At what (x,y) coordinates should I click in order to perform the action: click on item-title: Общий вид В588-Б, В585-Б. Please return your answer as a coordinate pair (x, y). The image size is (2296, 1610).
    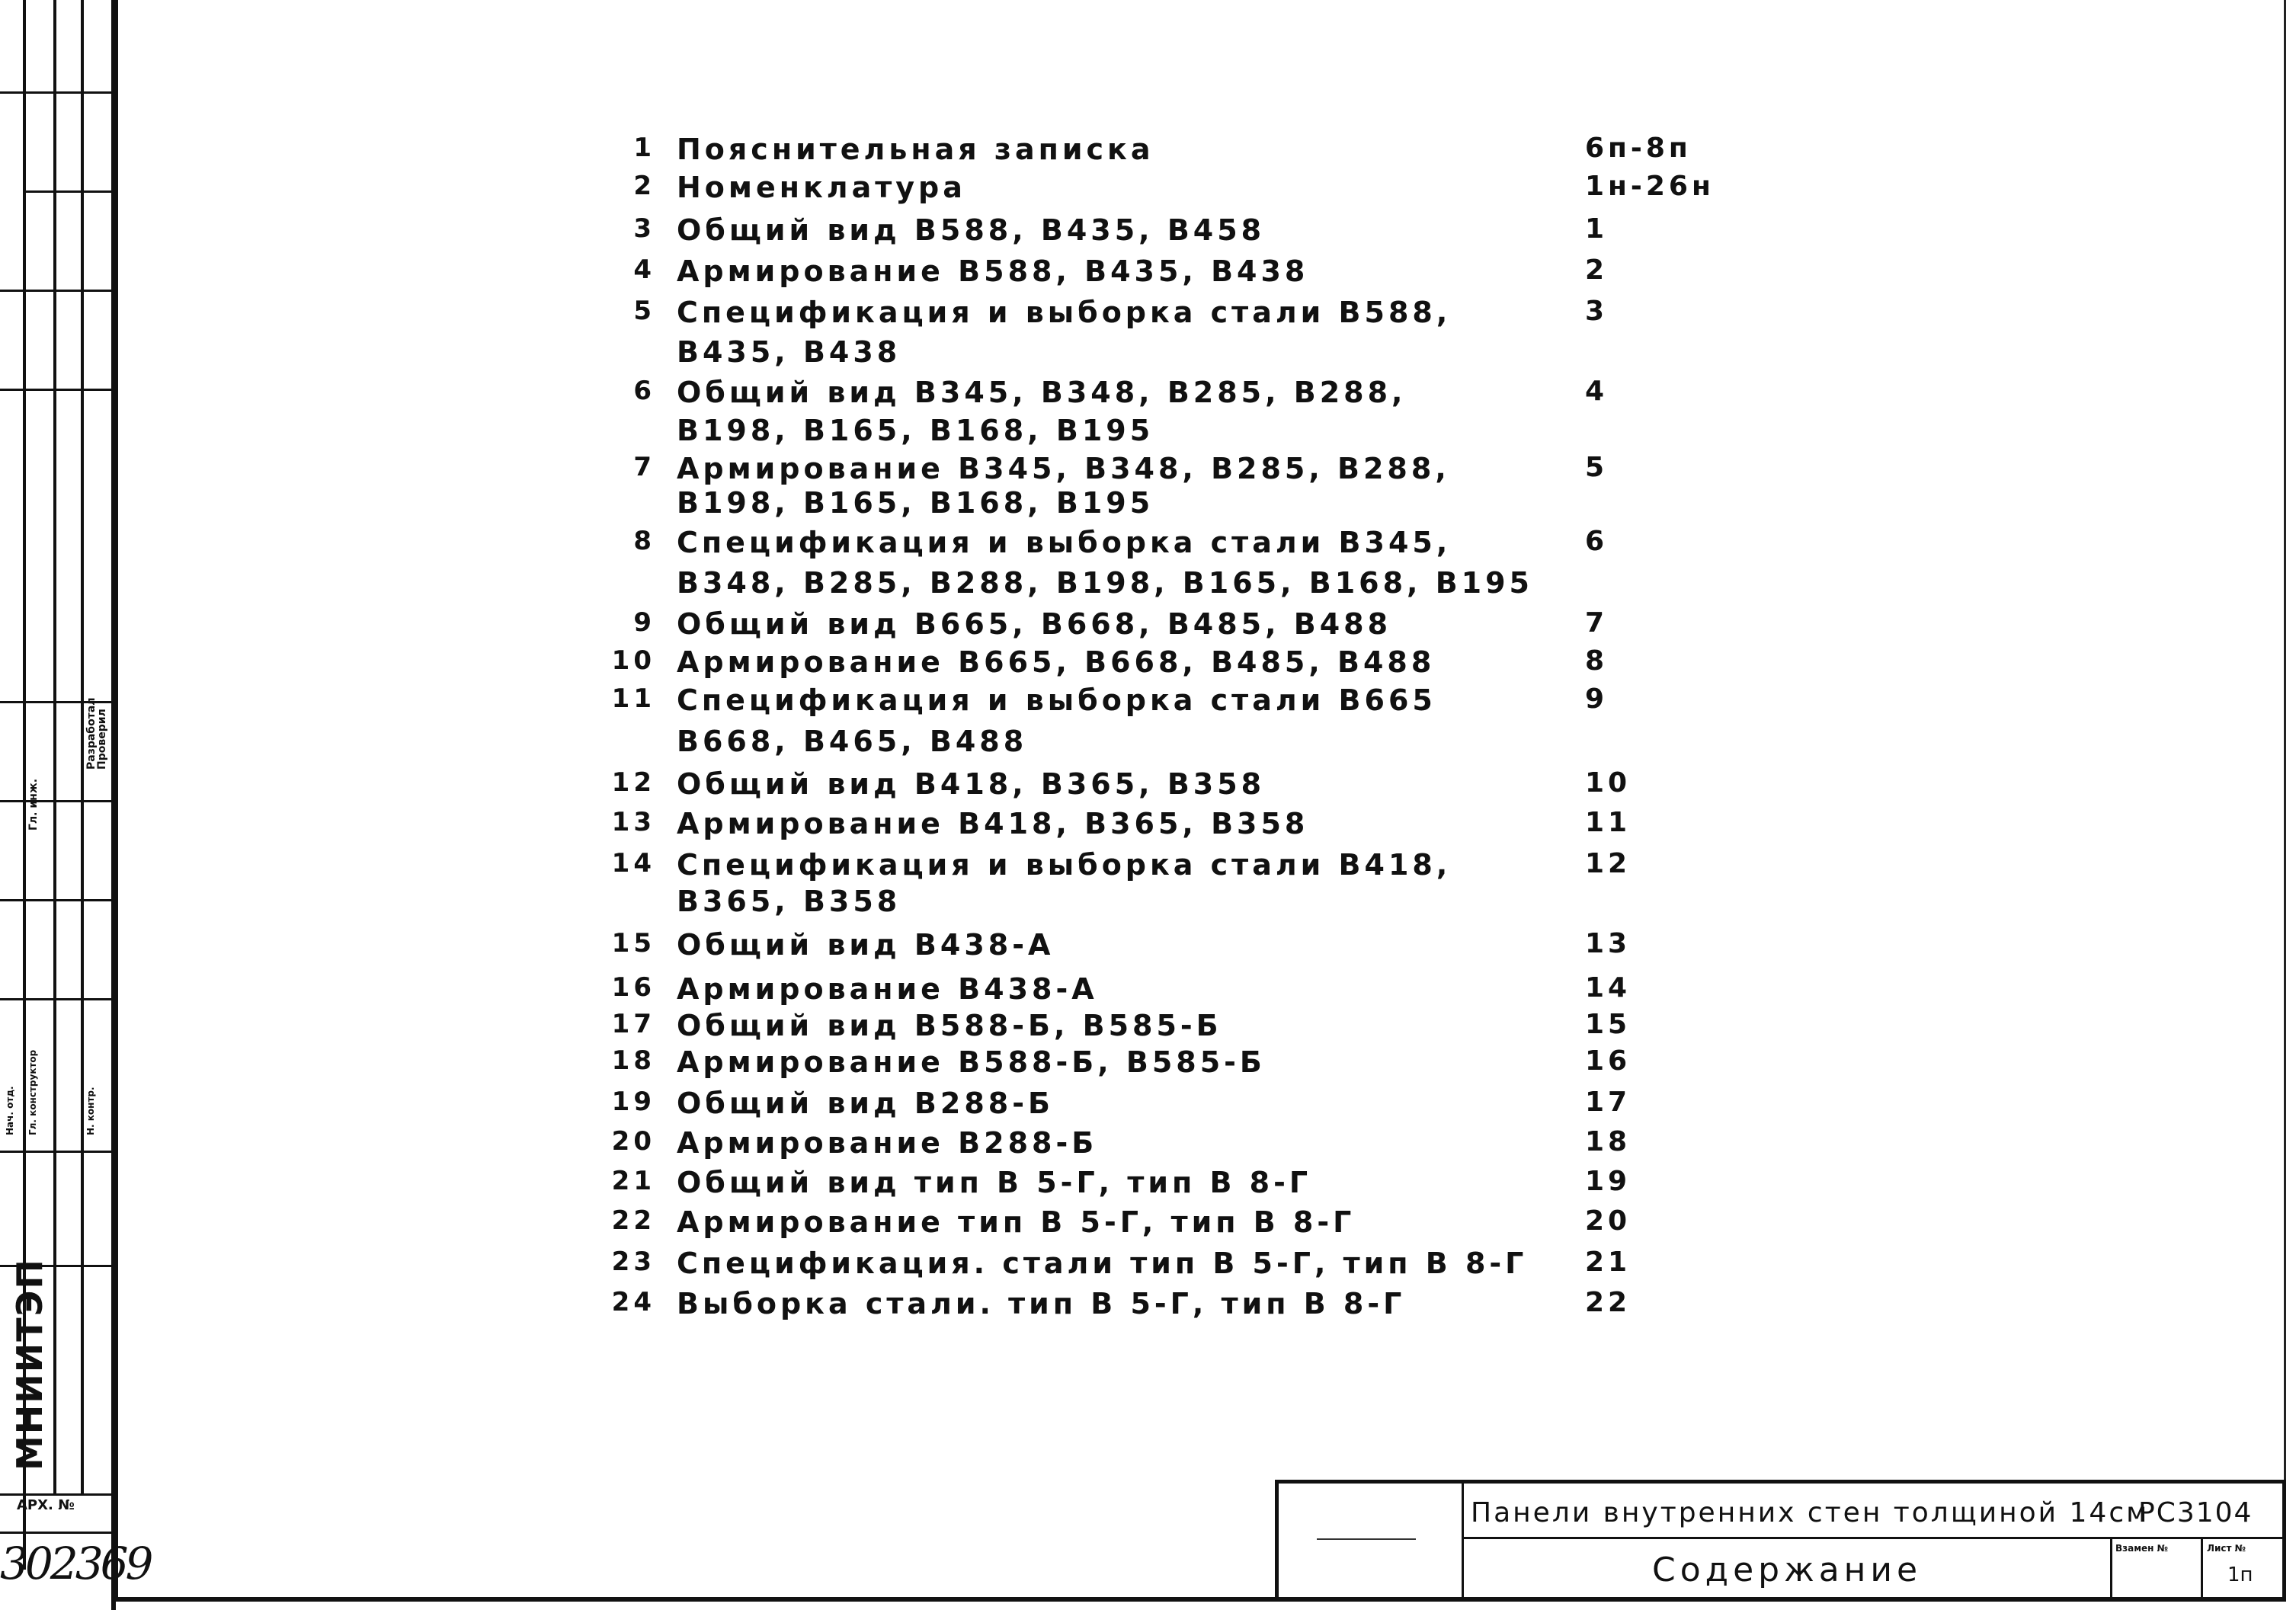
    Looking at the image, I should click on (949, 1025).